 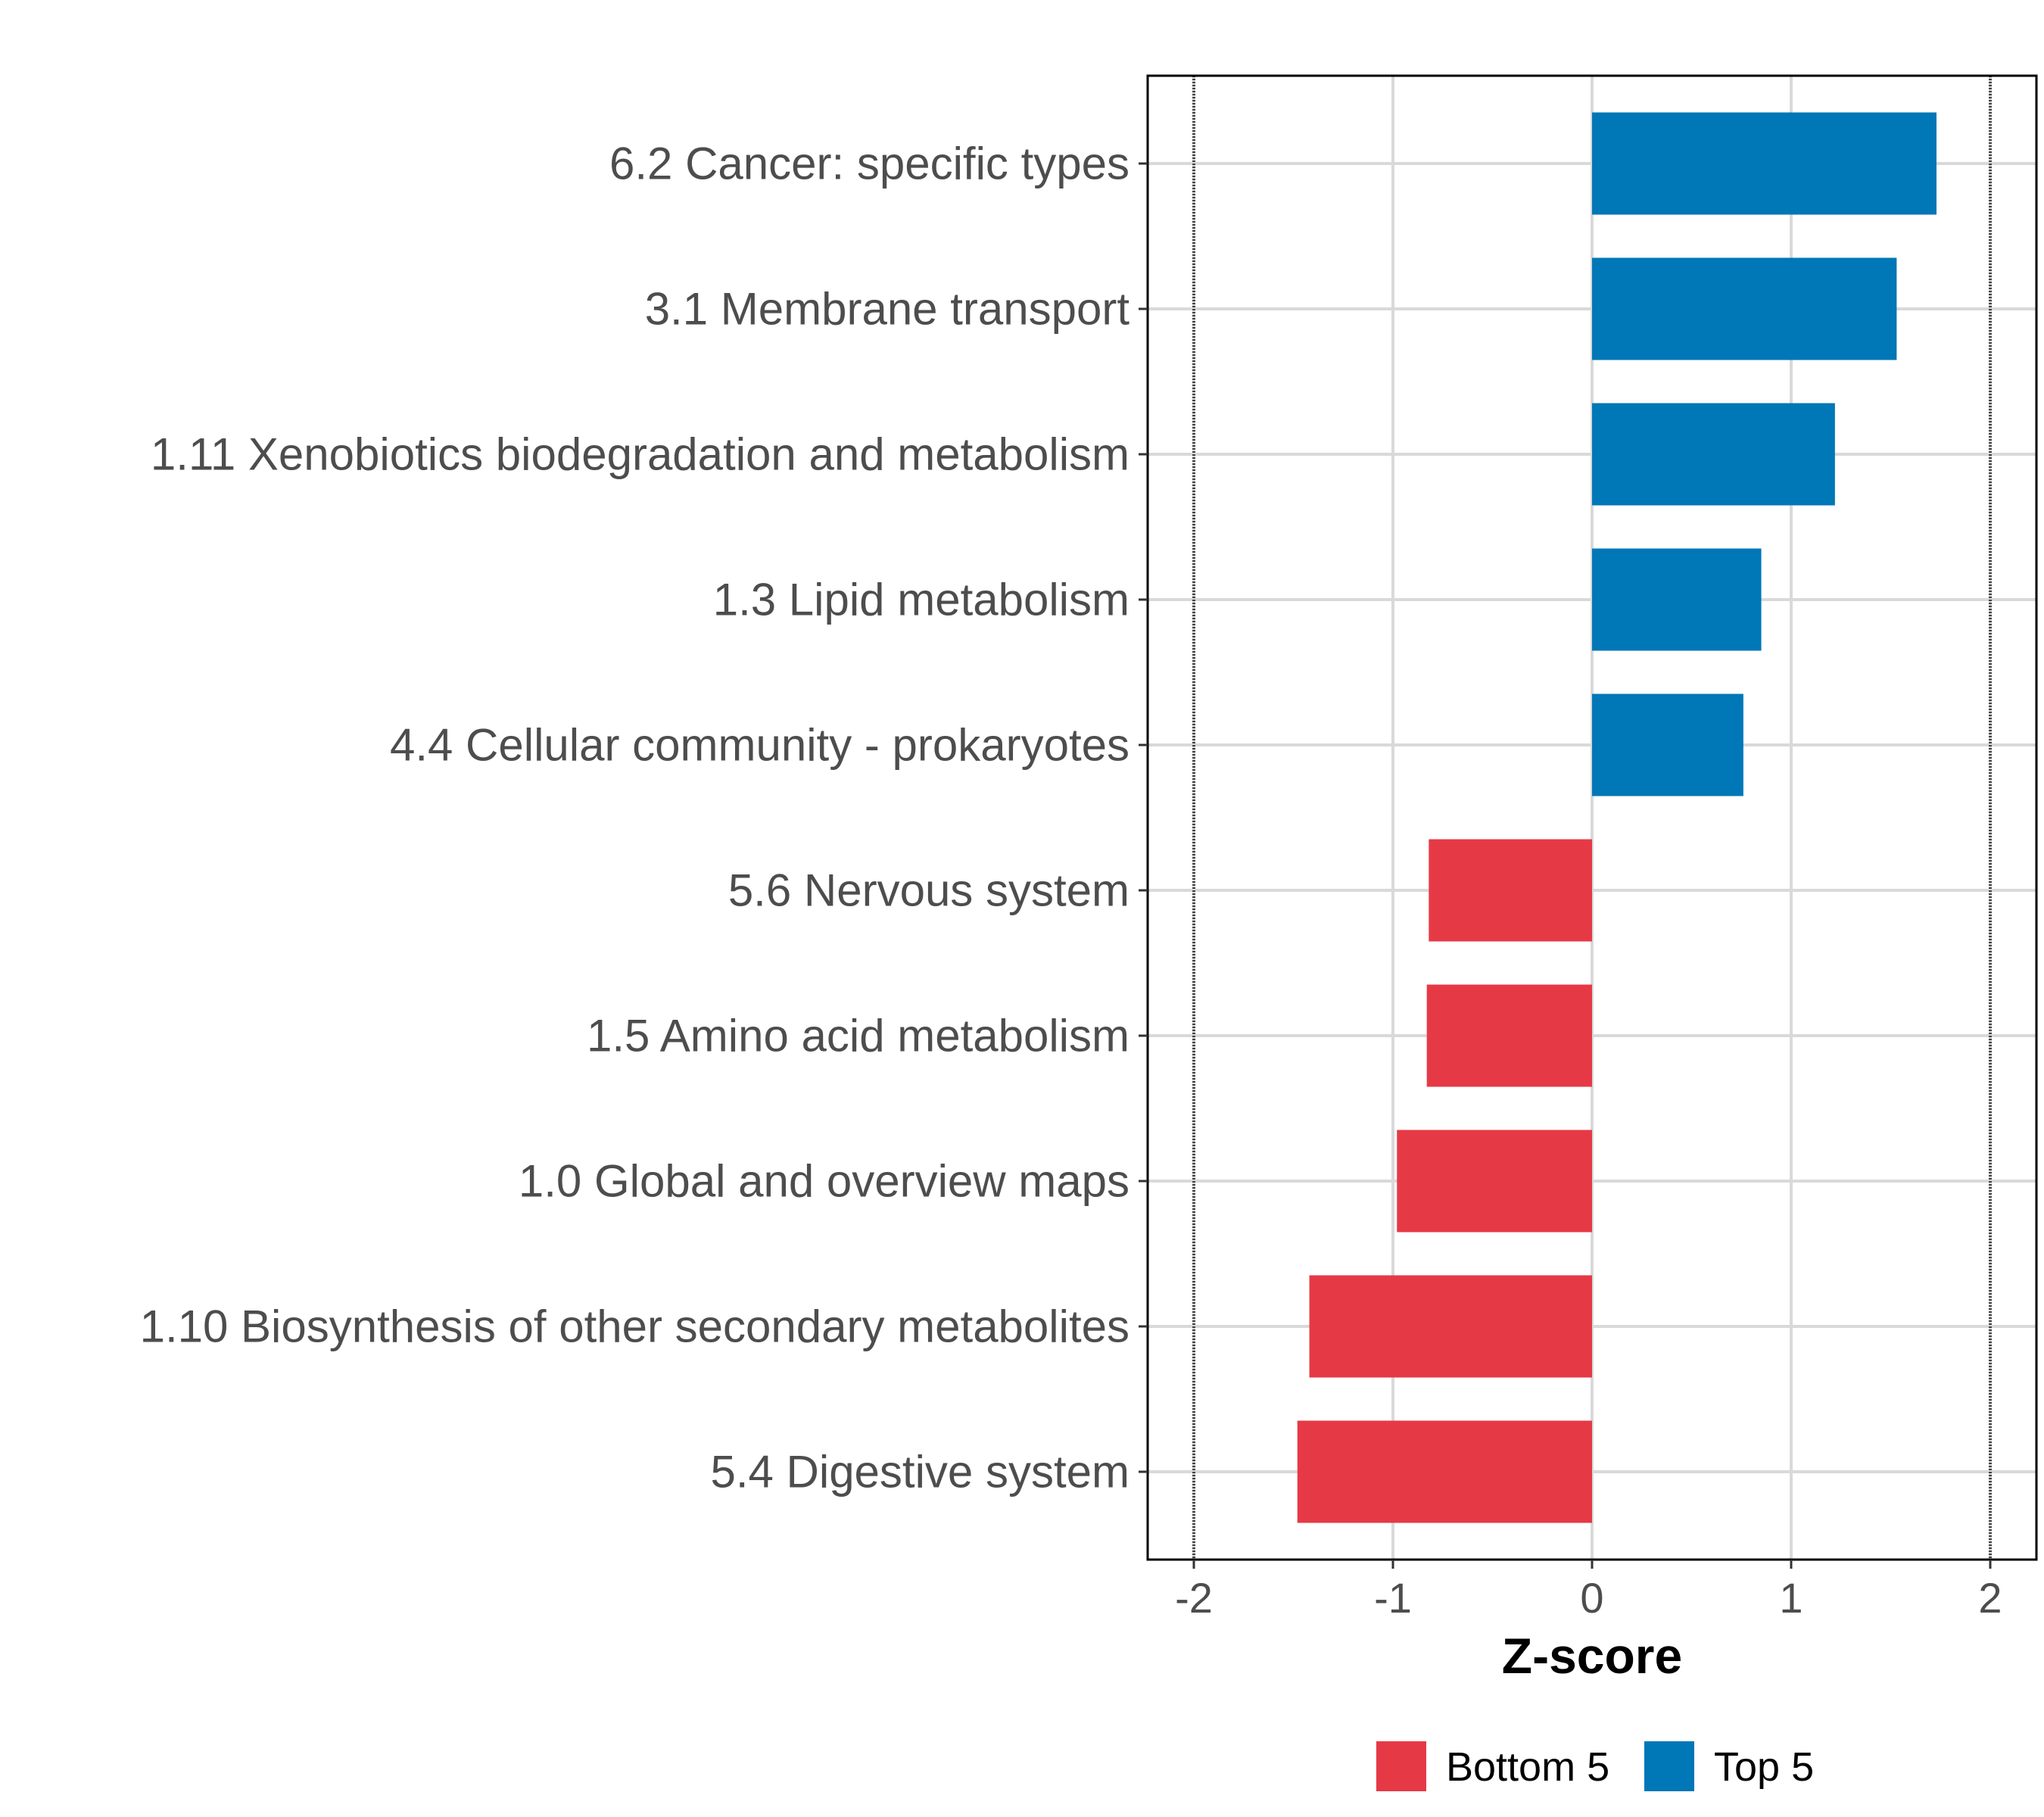 What do you see at coordinates (1764, 1767) in the screenshot?
I see `legend-label-top5: Top 5` at bounding box center [1764, 1767].